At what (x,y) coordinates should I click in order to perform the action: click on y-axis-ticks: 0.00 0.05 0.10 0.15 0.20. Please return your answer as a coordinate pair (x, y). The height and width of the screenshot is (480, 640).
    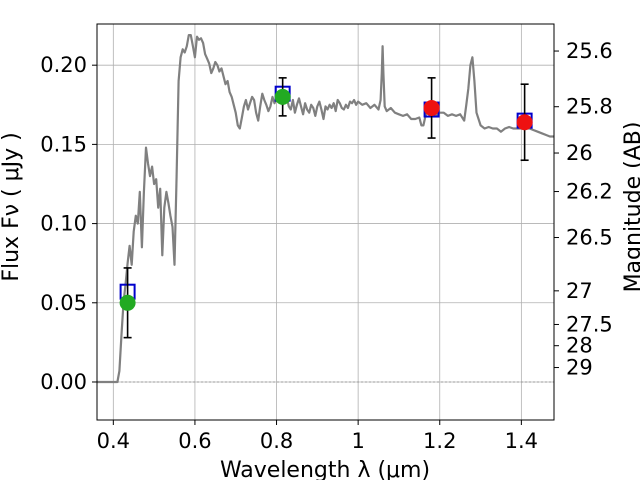
    Looking at the image, I should click on (68, 223).